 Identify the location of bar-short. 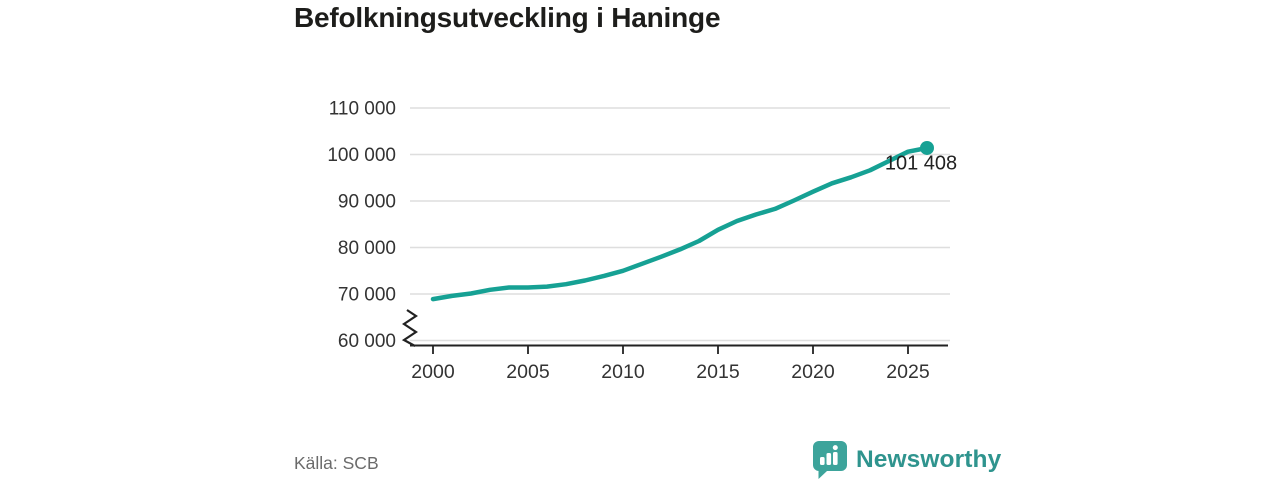
(822, 461).